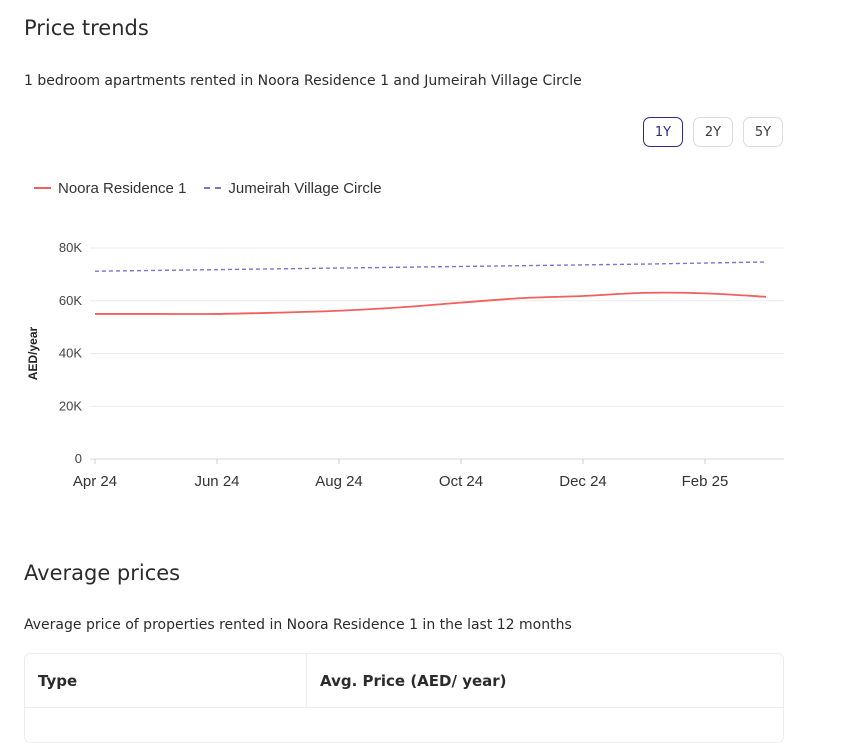 Image resolution: width=846 pixels, height=743 pixels. What do you see at coordinates (763, 132) in the screenshot?
I see `range-5y-button: 5Y` at bounding box center [763, 132].